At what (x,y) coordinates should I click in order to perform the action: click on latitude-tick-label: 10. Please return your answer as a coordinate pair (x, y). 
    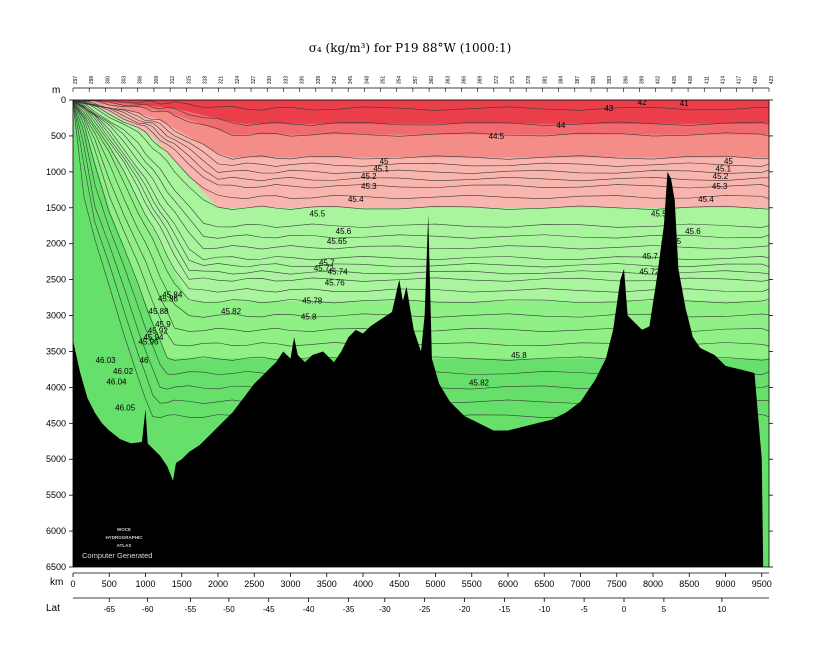
    Looking at the image, I should click on (721, 609).